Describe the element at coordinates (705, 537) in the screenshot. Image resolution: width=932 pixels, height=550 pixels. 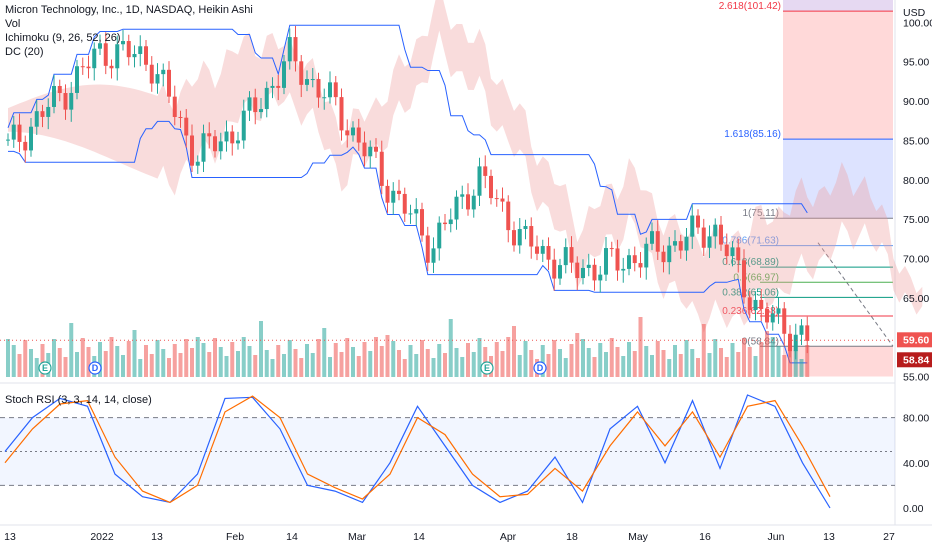
I see `date-tick: 16` at that location.